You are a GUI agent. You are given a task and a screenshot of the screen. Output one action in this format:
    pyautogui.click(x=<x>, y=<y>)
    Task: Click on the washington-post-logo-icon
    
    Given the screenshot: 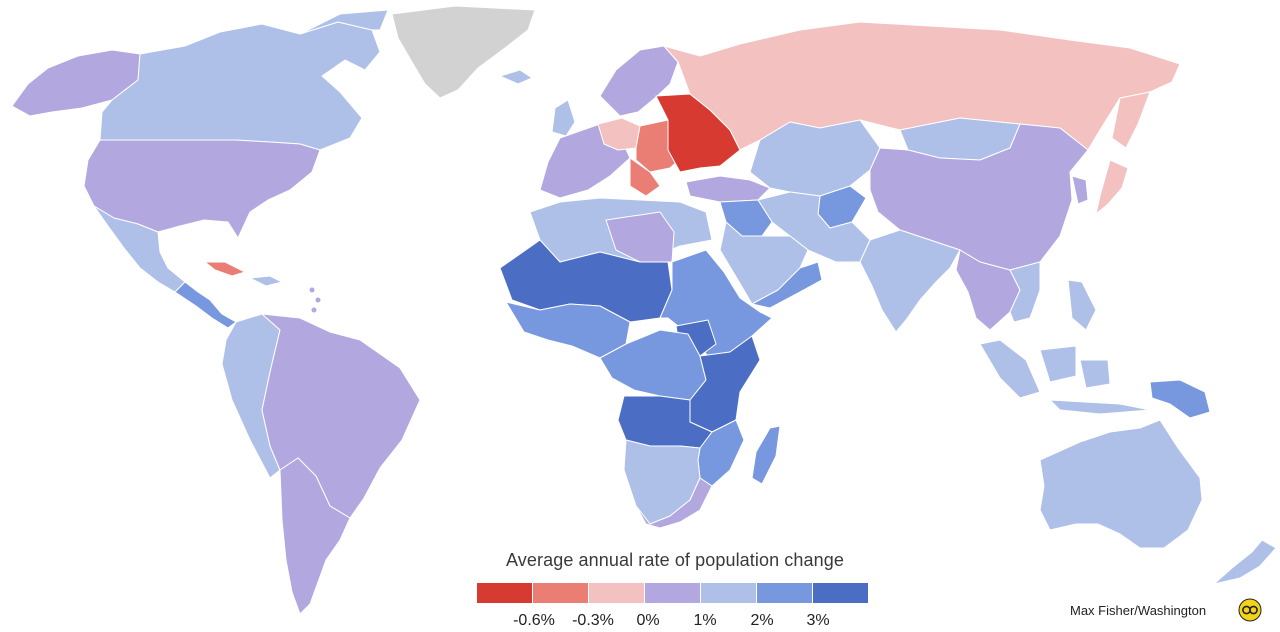 What is the action you would take?
    pyautogui.click(x=1250, y=610)
    